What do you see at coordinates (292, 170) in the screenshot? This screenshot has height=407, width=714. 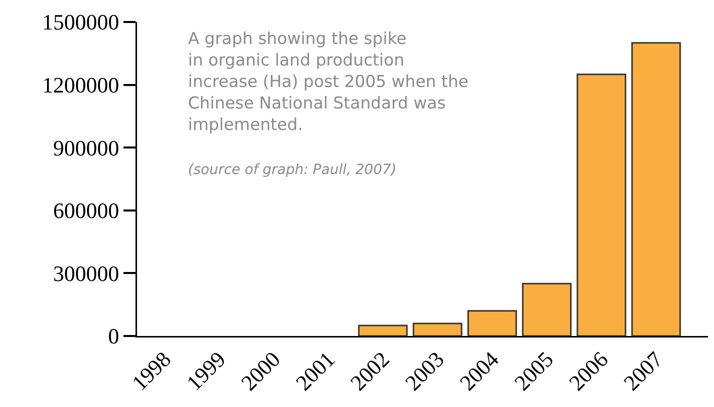 I see `annotation: (source of graph: Paull, 2007)` at bounding box center [292, 170].